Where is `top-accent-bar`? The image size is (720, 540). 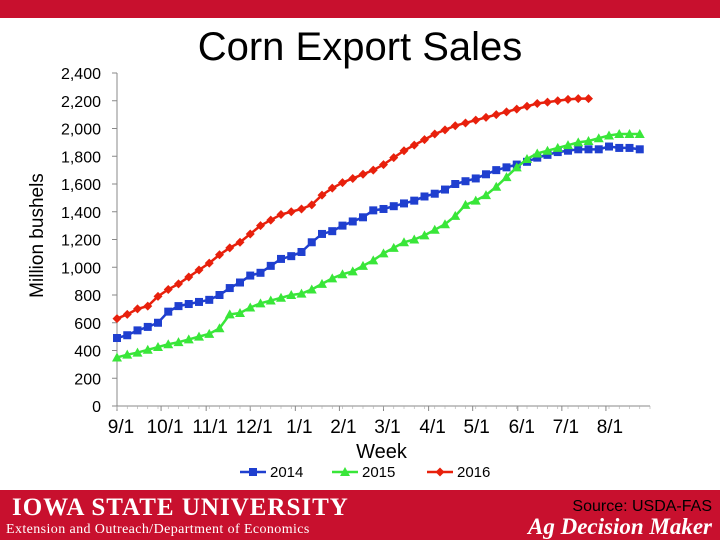 top-accent-bar is located at coordinates (360, 9).